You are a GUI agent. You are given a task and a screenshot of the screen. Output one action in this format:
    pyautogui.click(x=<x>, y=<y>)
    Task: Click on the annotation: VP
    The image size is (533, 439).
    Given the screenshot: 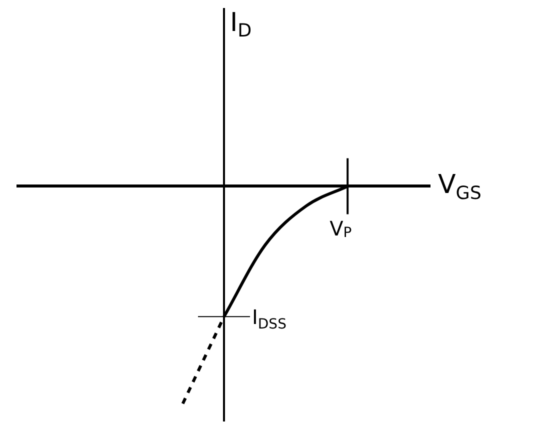 What is the action you would take?
    pyautogui.click(x=341, y=228)
    